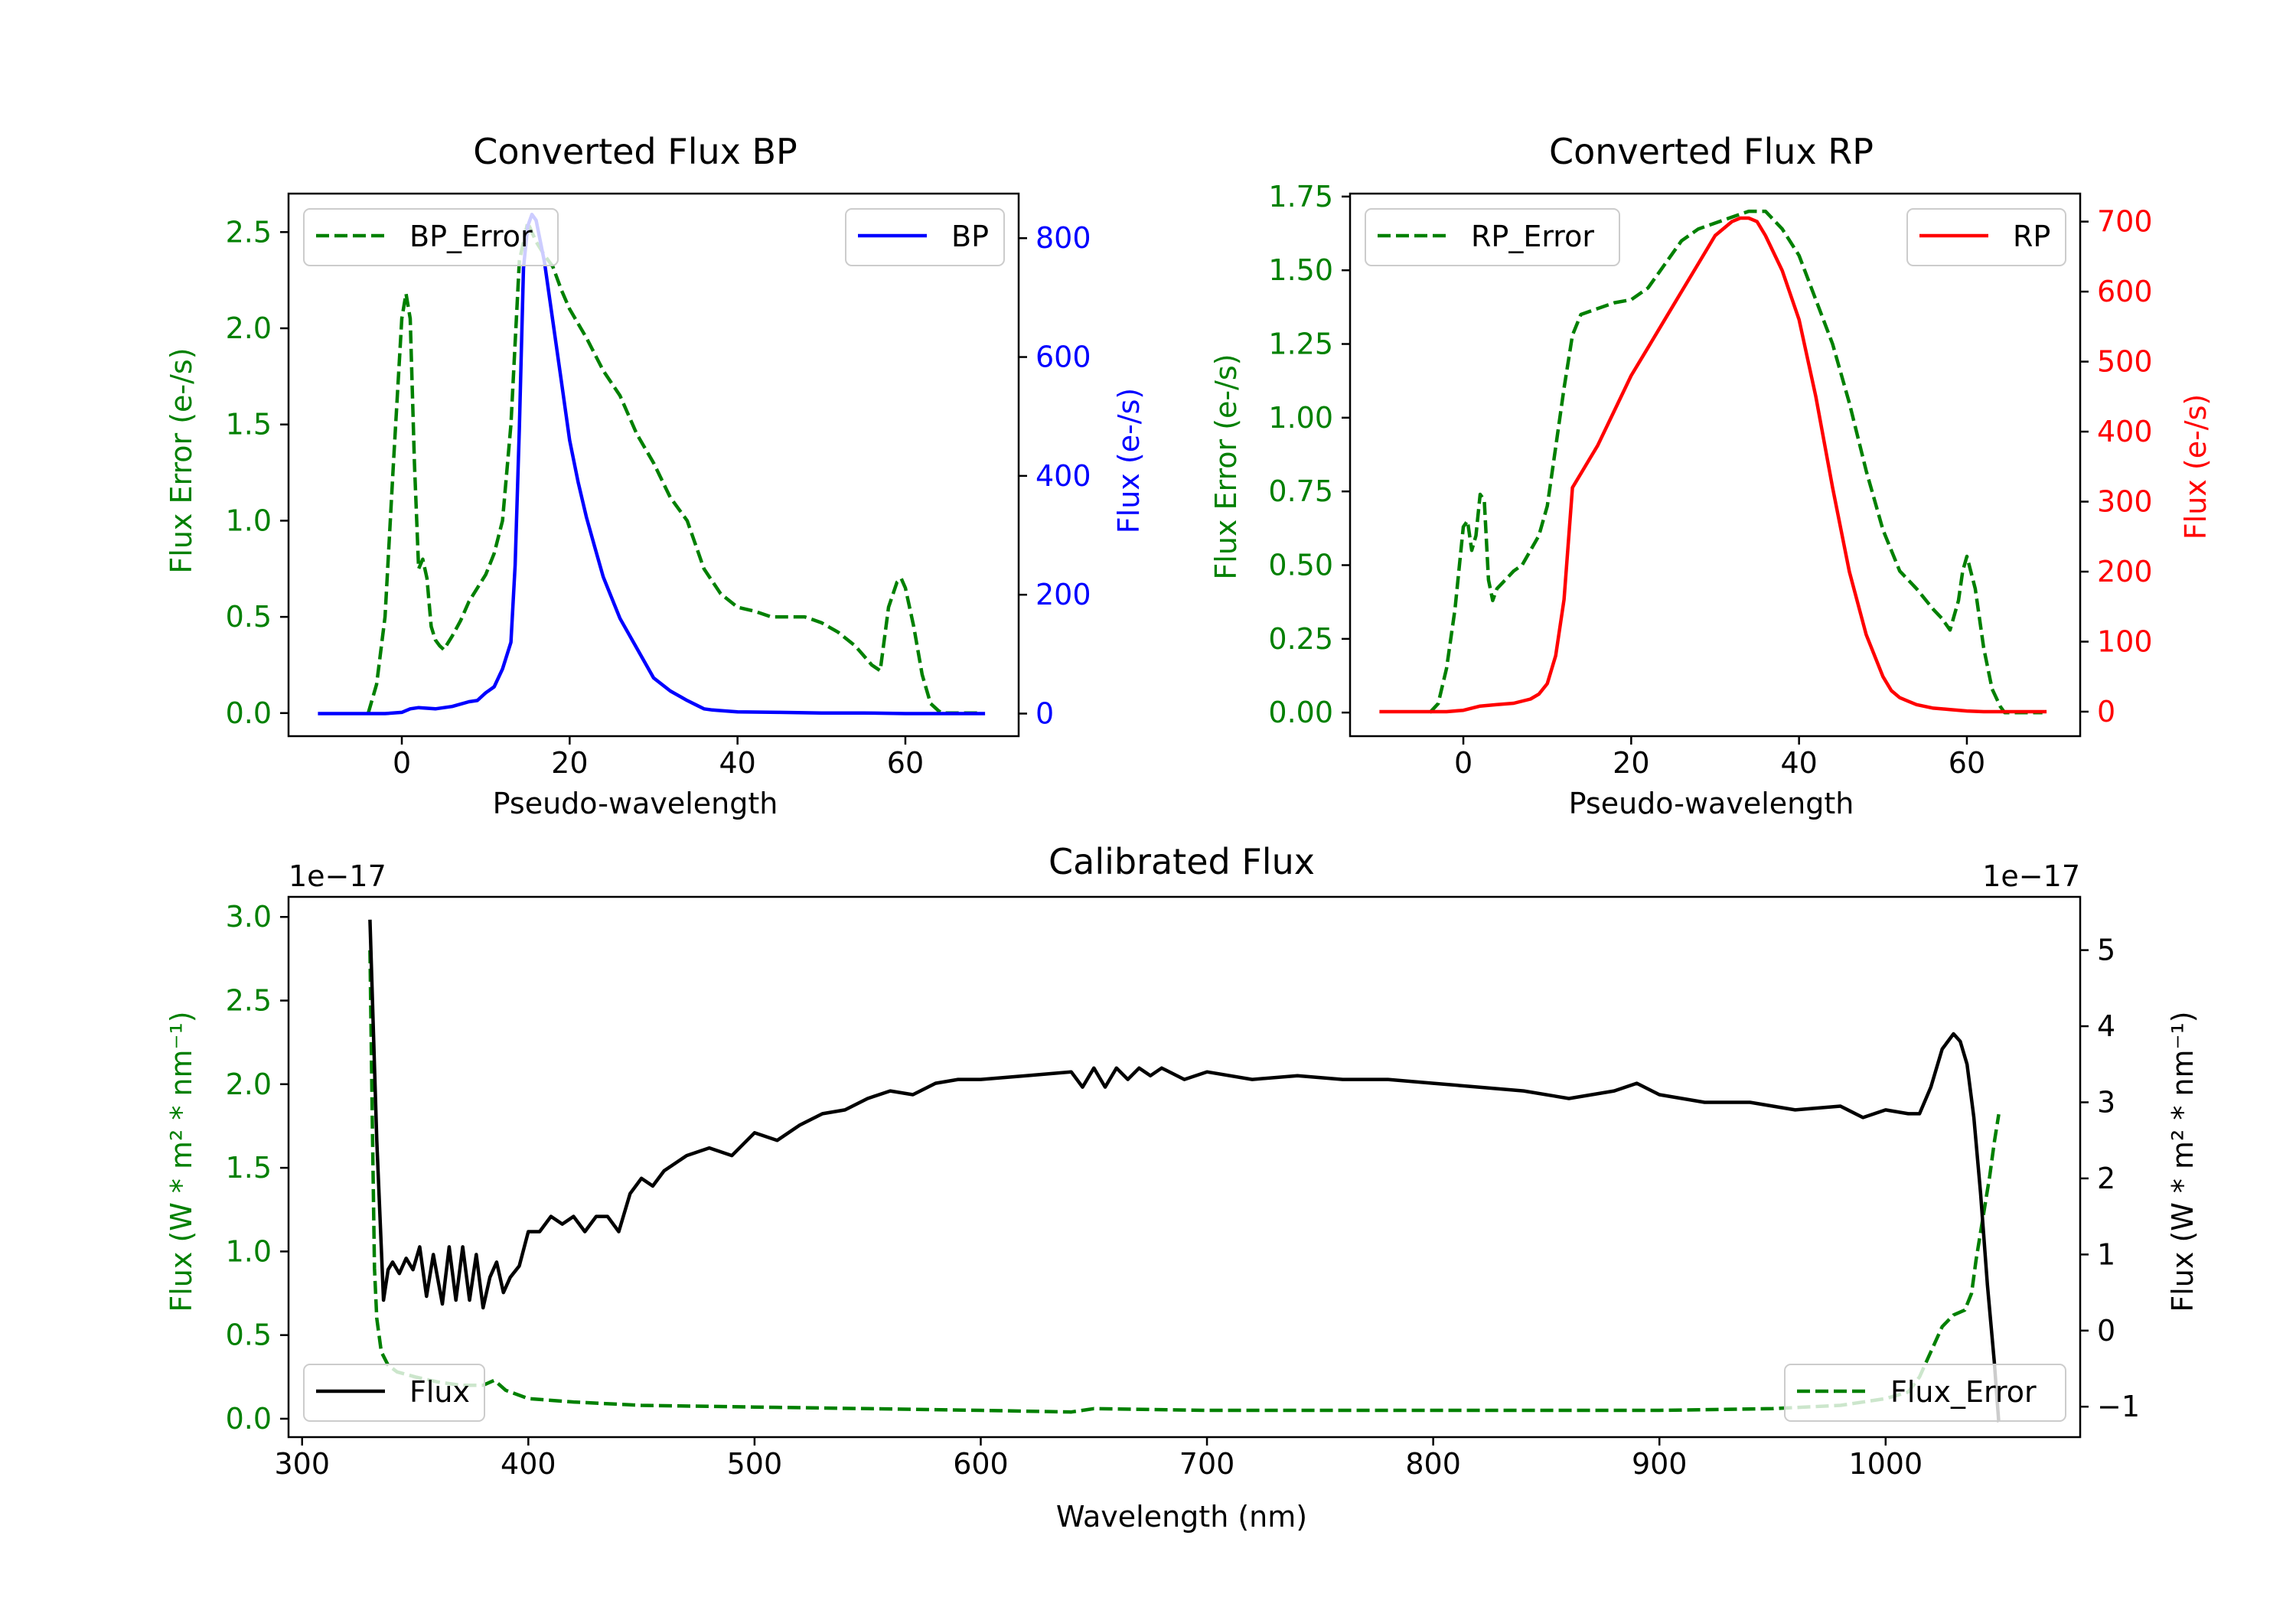  What do you see at coordinates (249, 713) in the screenshot?
I see `bp-left-tick-label: 0.0` at bounding box center [249, 713].